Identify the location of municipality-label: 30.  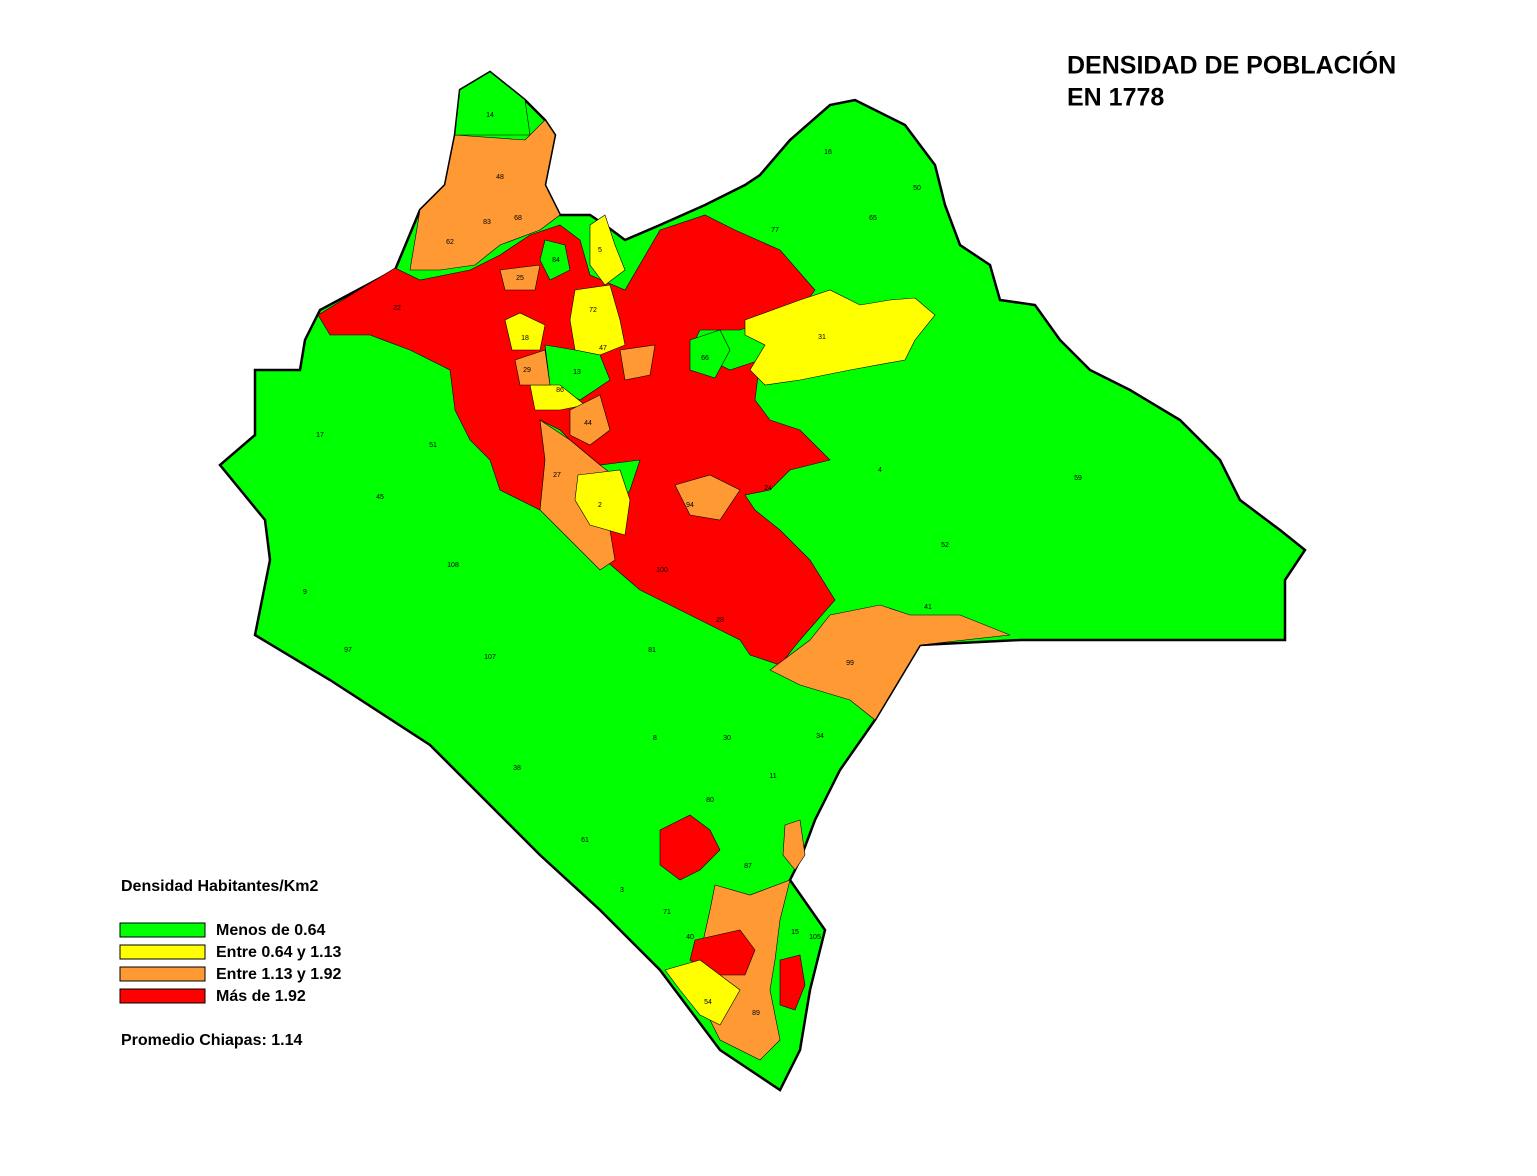
(727, 738).